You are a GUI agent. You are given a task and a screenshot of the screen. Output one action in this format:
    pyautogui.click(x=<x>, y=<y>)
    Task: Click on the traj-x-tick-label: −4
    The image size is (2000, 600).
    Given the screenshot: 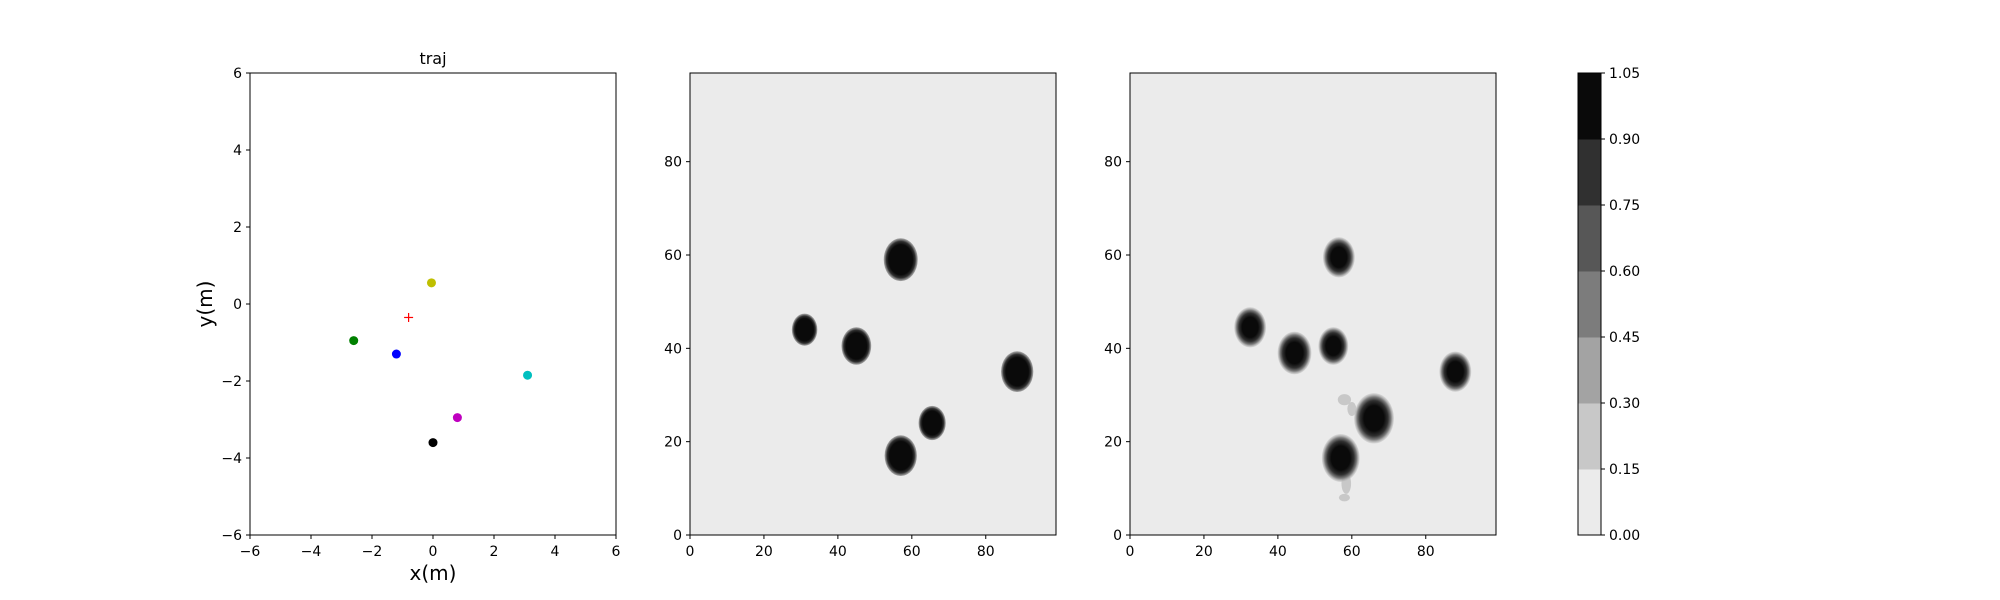 What is the action you would take?
    pyautogui.click(x=311, y=552)
    